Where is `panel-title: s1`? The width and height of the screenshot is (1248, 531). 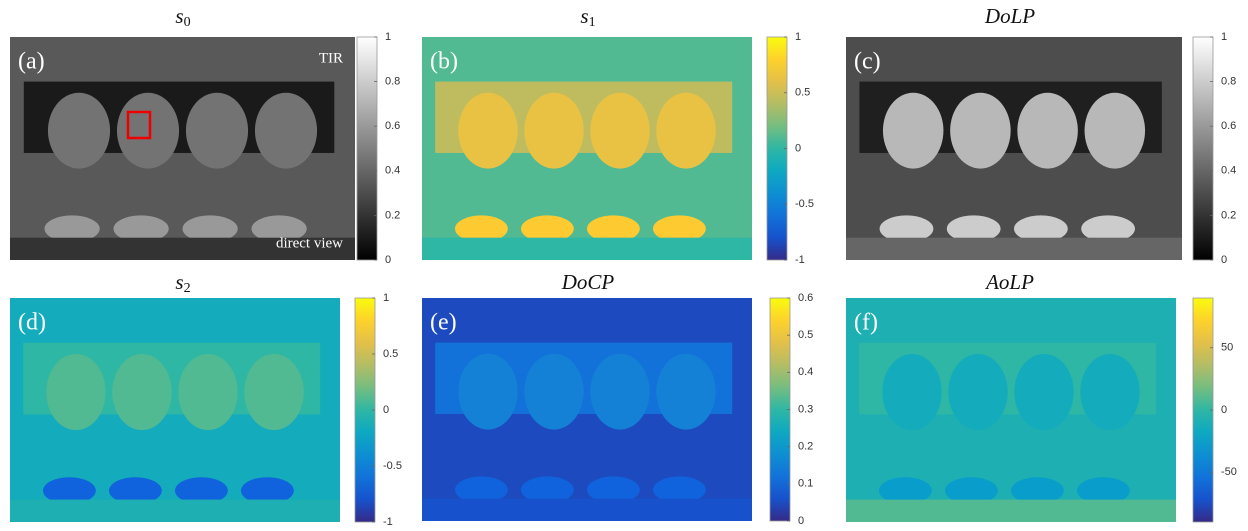
panel-title: s1 is located at coordinates (587, 17).